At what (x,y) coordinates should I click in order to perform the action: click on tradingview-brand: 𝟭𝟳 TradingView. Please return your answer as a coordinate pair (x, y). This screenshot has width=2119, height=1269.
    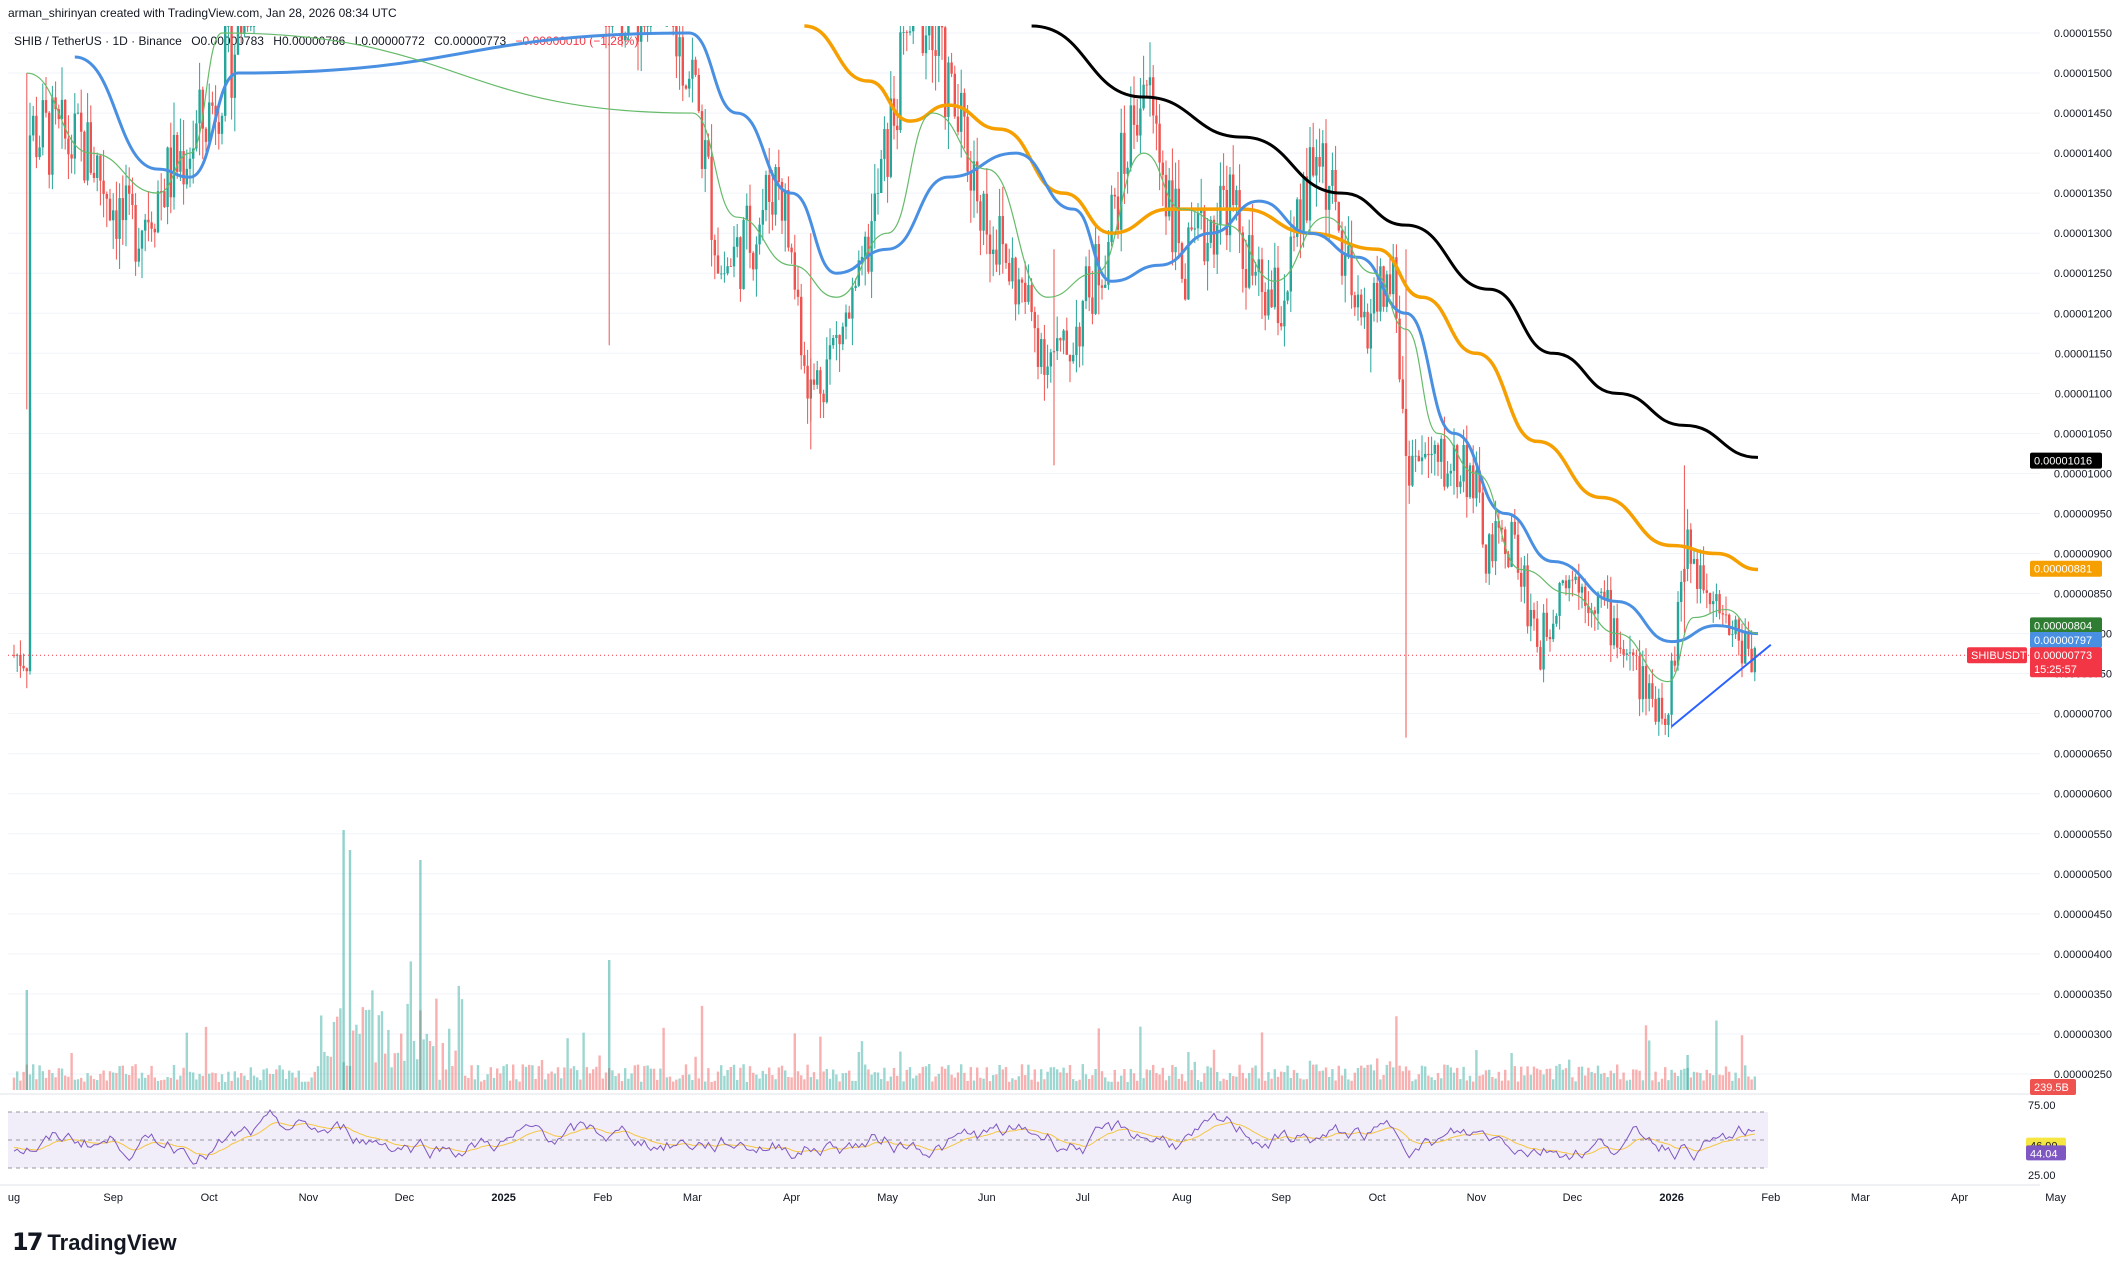
    Looking at the image, I should click on (94, 1242).